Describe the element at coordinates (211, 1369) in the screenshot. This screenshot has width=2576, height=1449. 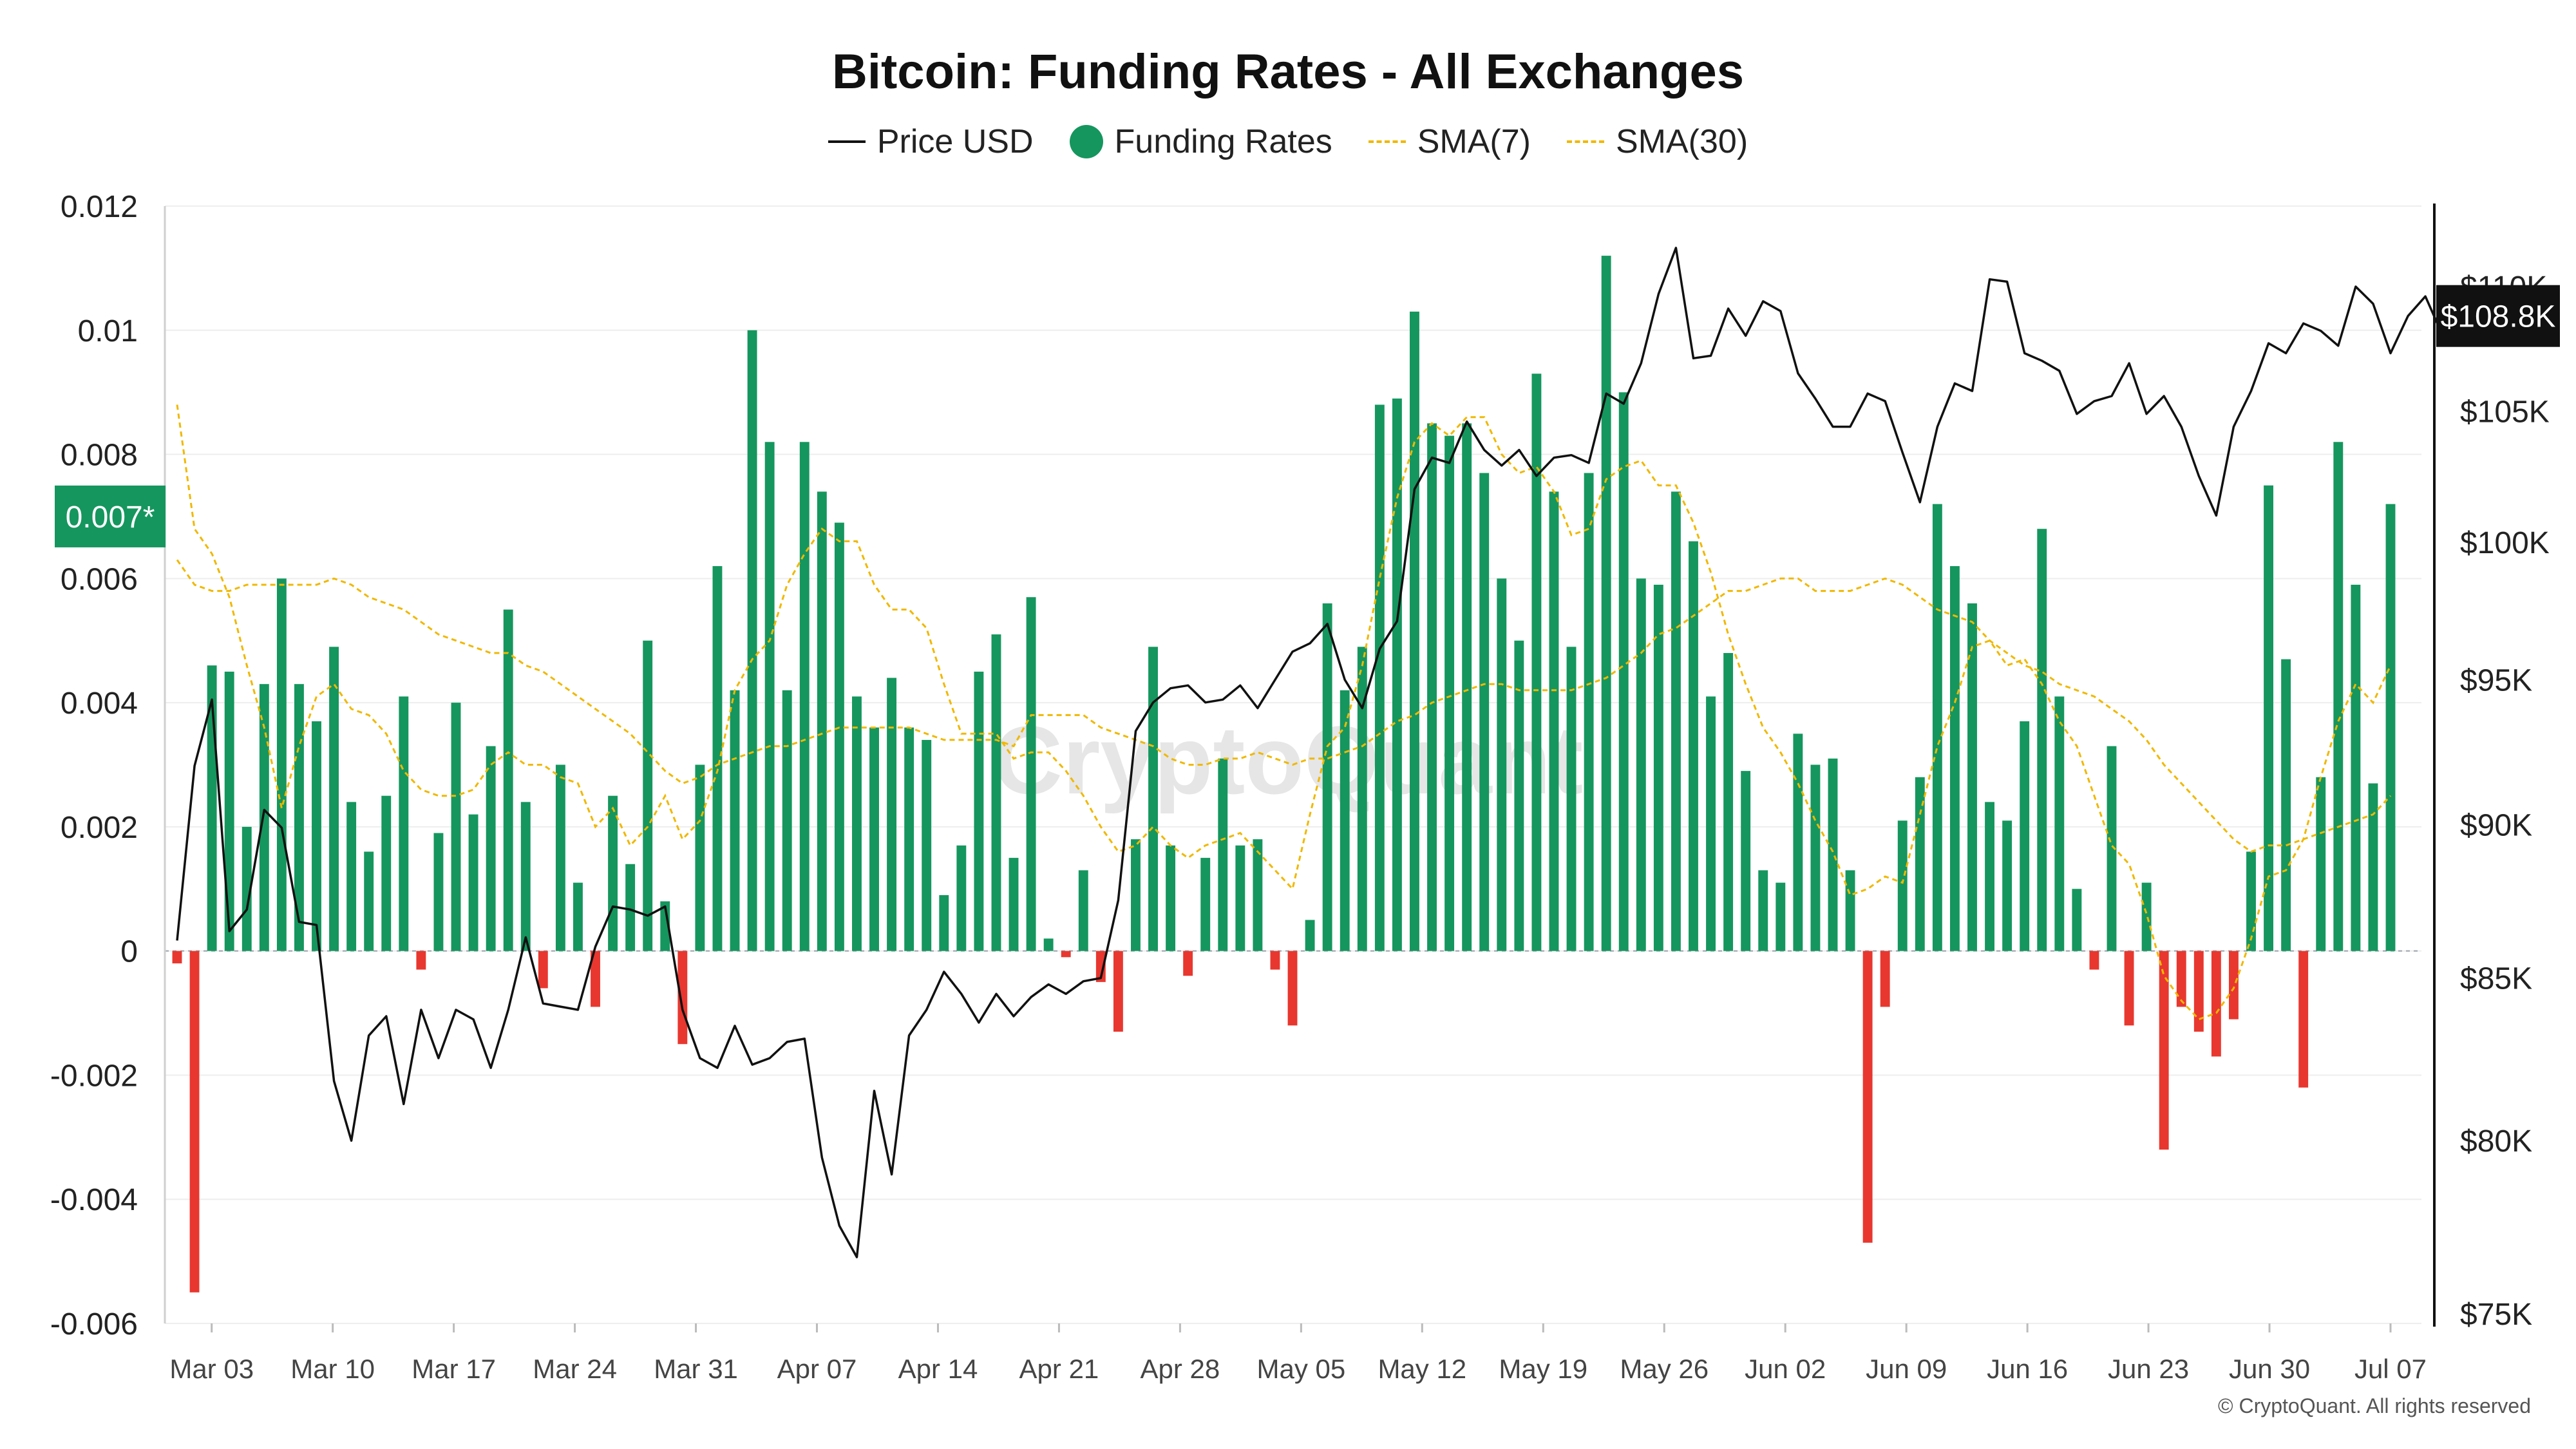
I see `x-tick-label: Mar 03` at that location.